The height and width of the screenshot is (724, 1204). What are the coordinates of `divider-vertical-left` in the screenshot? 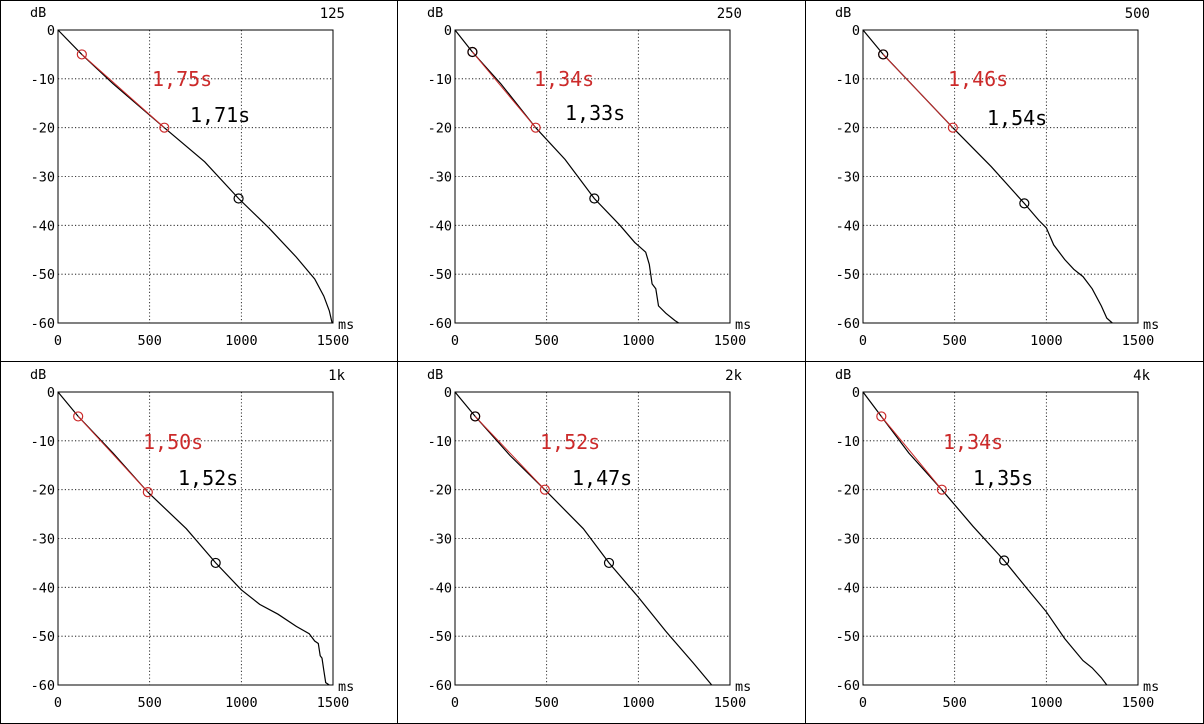 It's located at (397, 362).